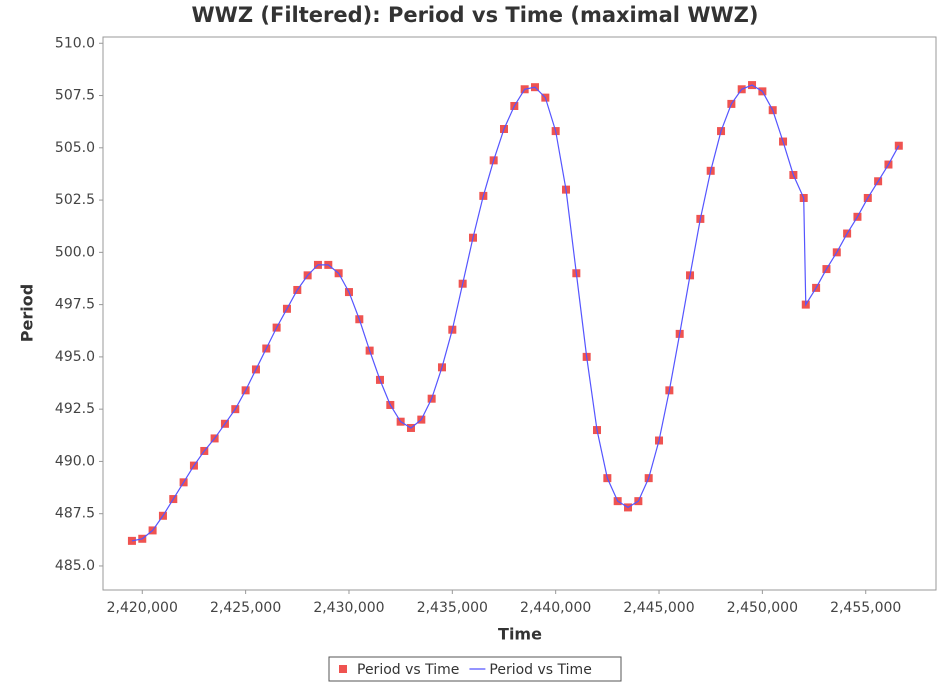 The image size is (939, 683). Describe the element at coordinates (452, 608) in the screenshot. I see `x-tick-label: 2,435,000` at that location.